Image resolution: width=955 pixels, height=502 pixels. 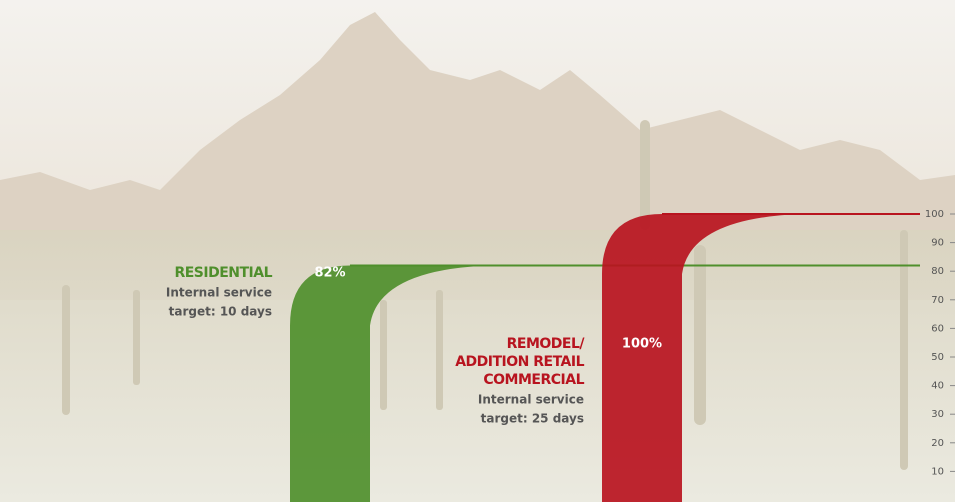 What do you see at coordinates (937, 386) in the screenshot?
I see `y-tick-label: 40` at bounding box center [937, 386].